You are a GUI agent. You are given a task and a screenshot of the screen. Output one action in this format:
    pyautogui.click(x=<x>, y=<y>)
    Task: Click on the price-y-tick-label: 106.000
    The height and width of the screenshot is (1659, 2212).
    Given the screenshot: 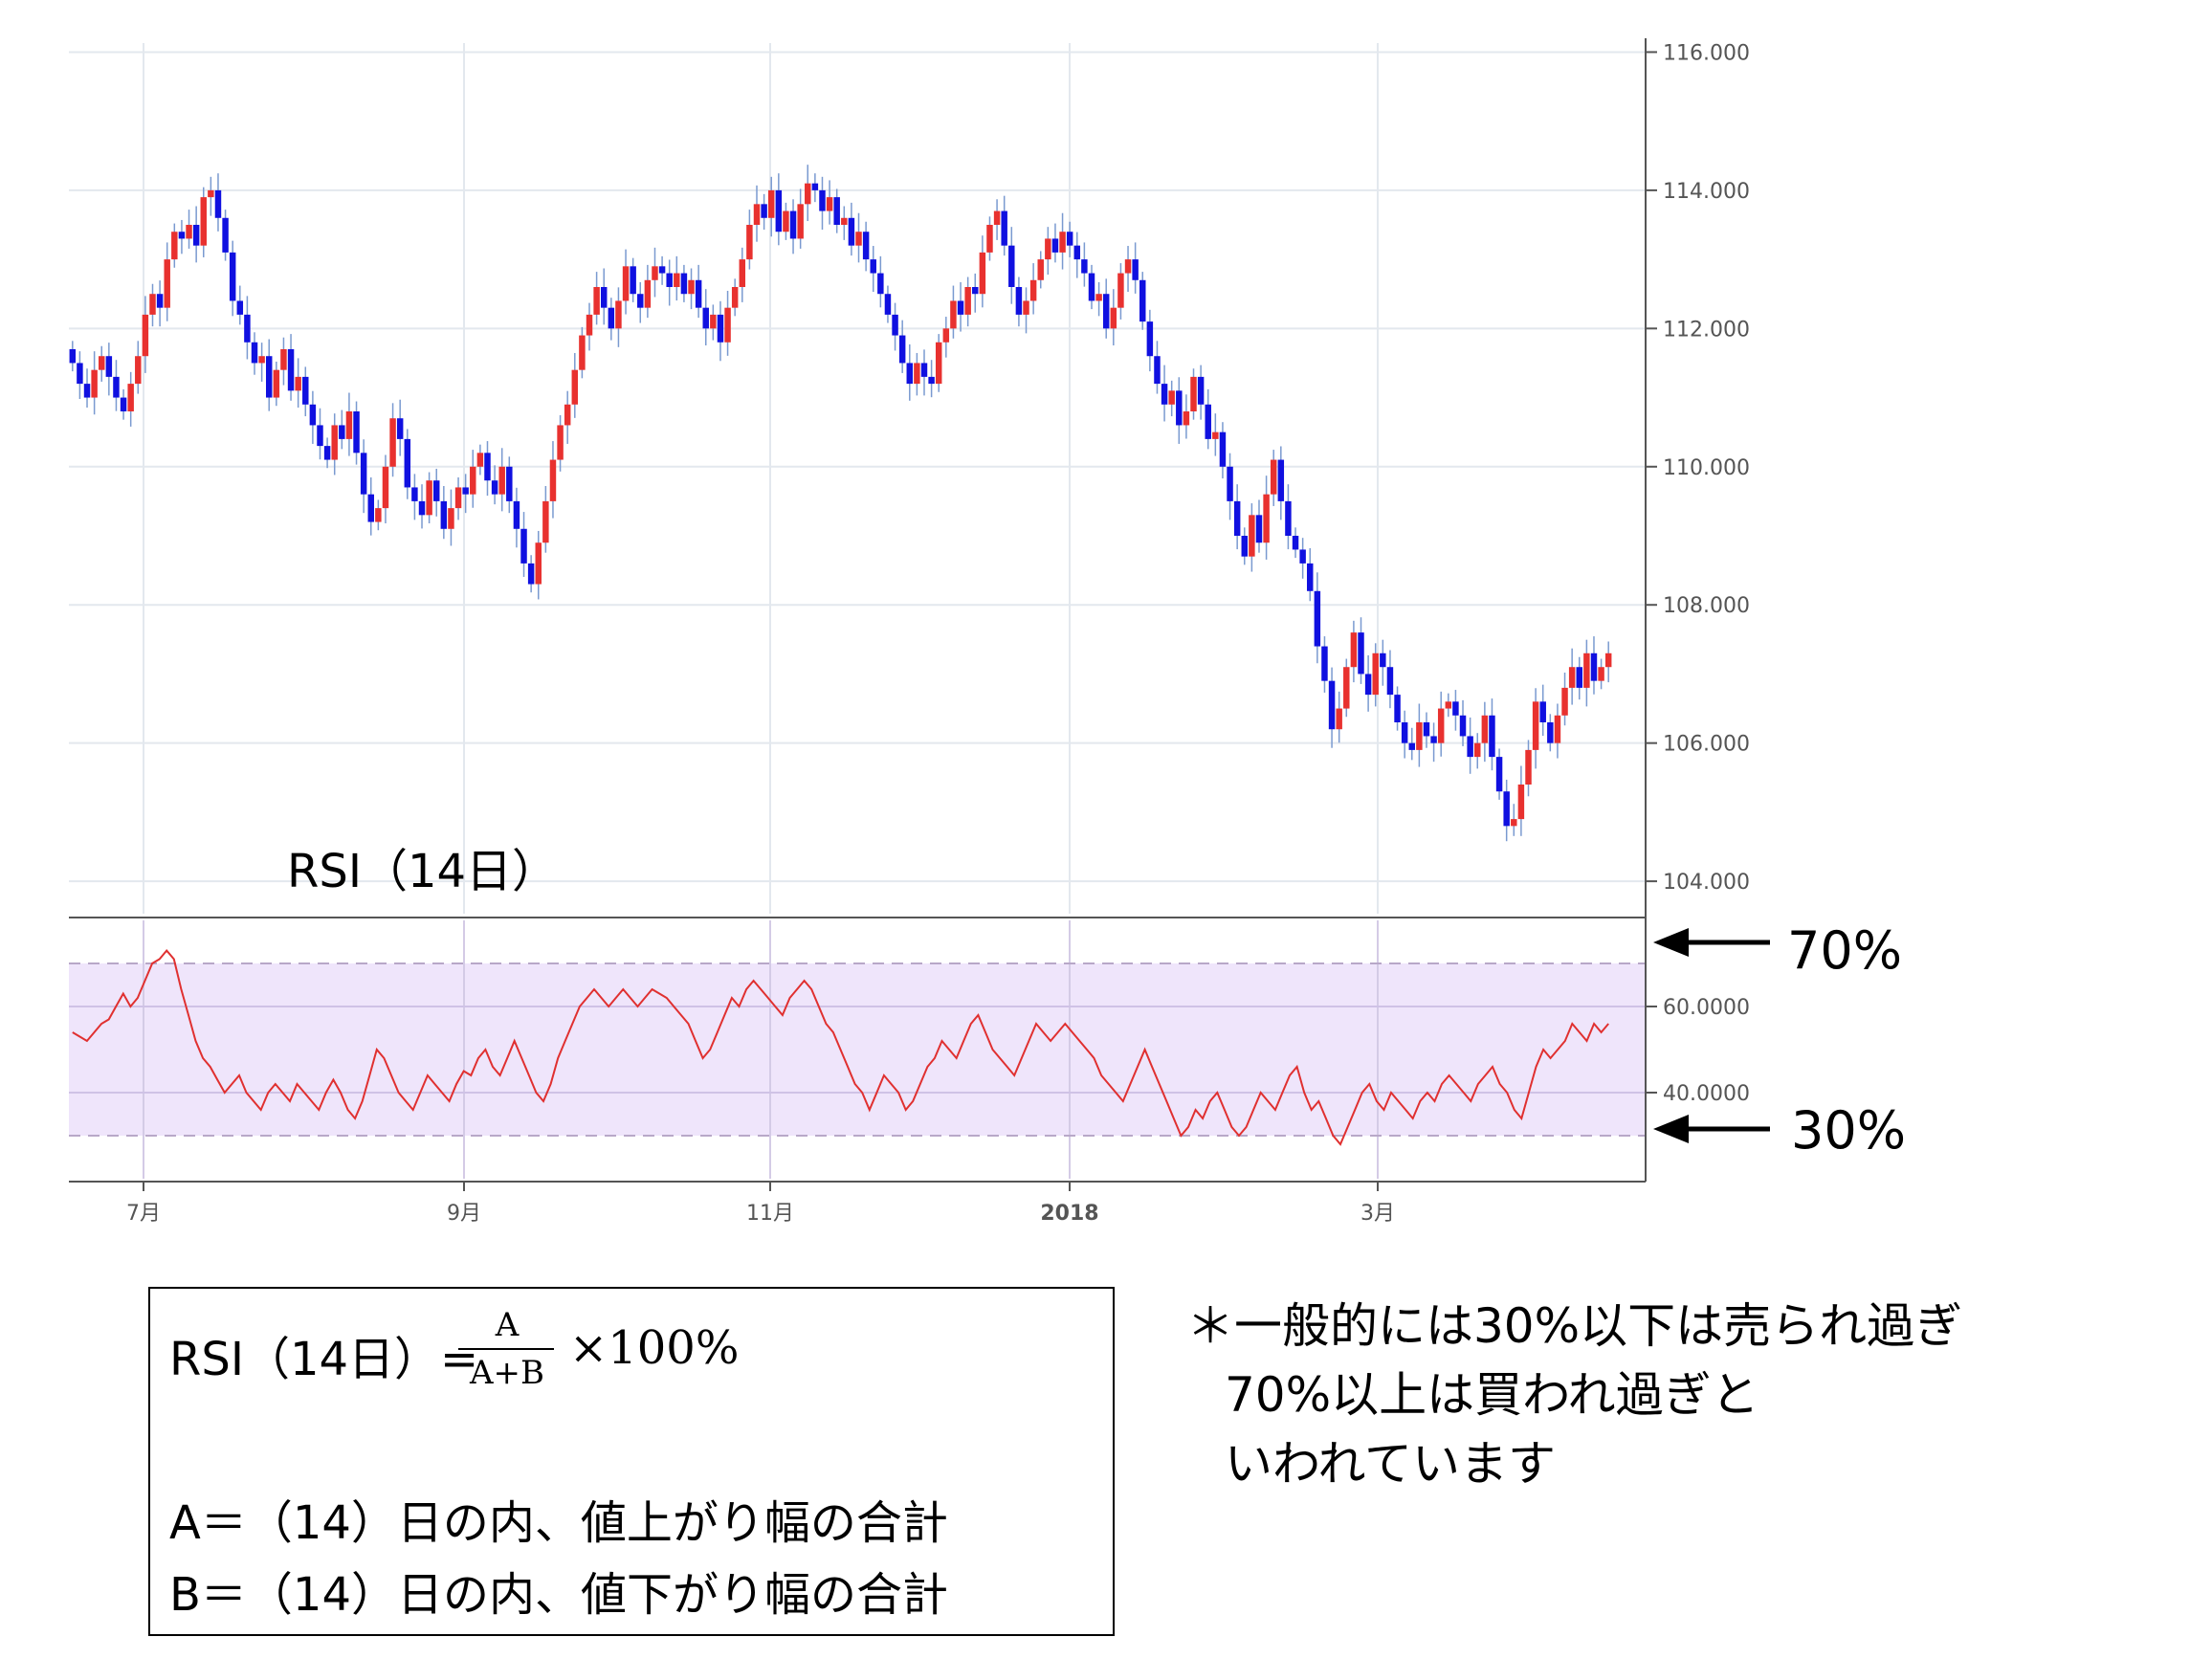 What is the action you would take?
    pyautogui.click(x=1706, y=745)
    